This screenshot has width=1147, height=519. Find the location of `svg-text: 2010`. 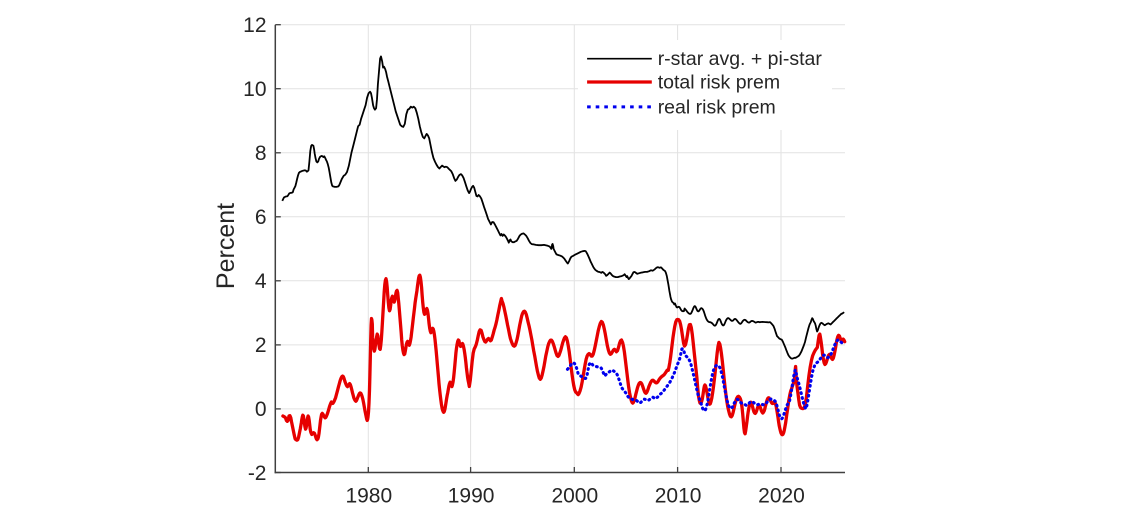

svg-text: 2010 is located at coordinates (678, 496).